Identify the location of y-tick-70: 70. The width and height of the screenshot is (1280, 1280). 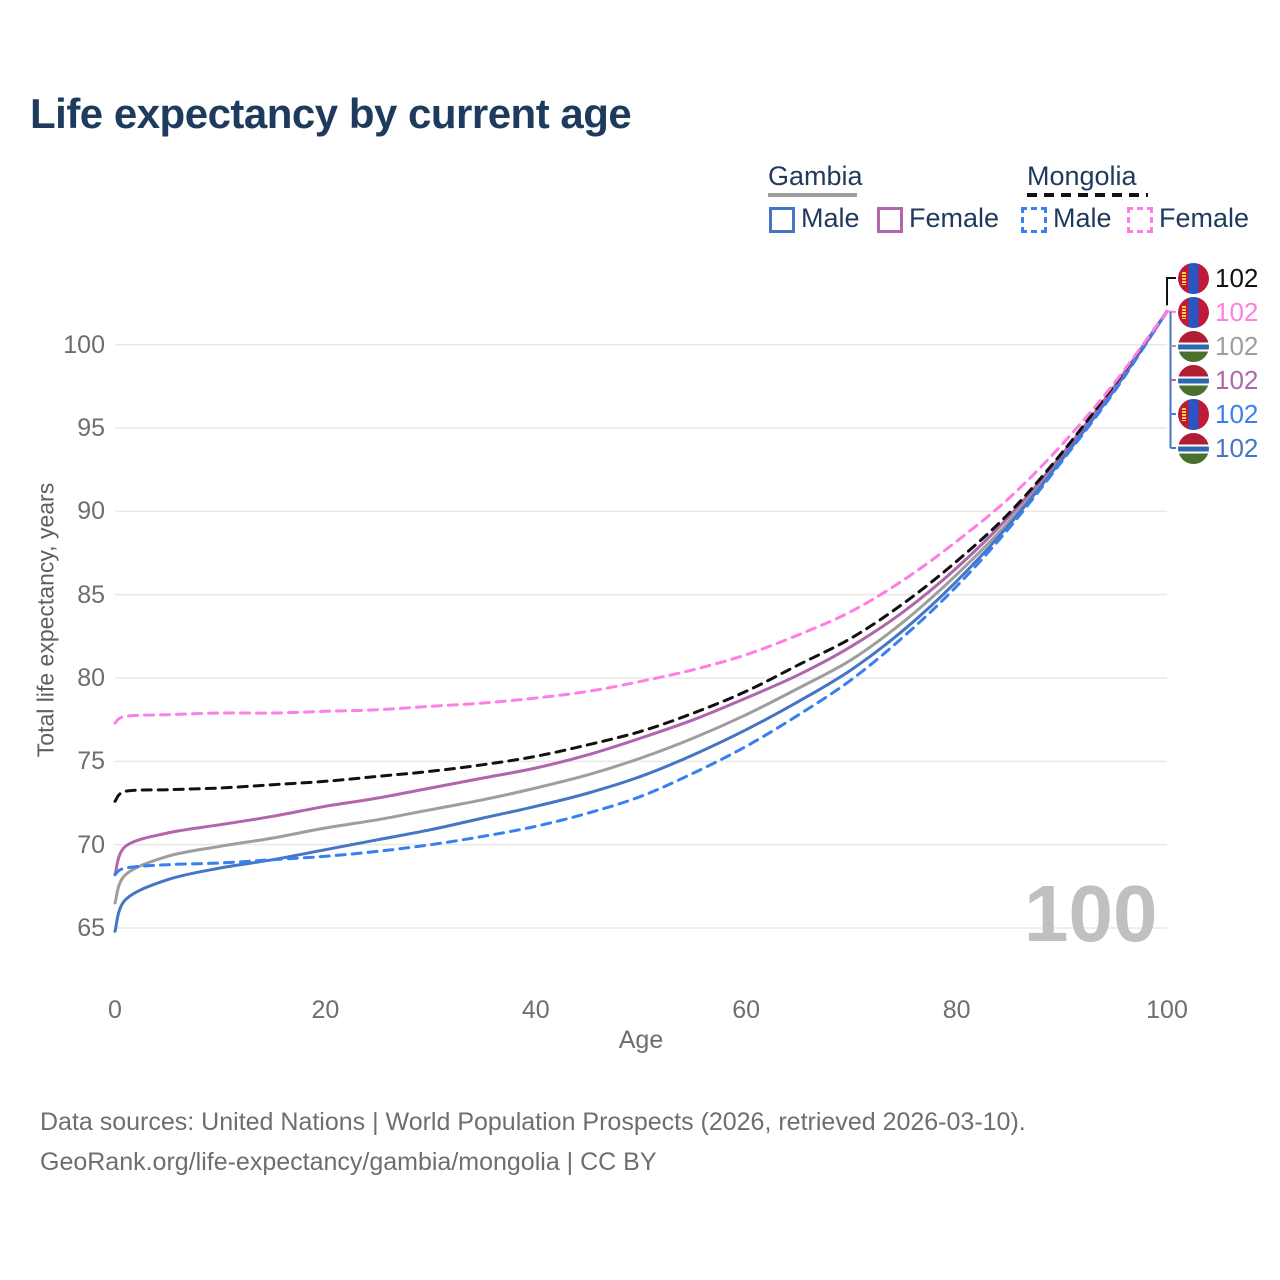
(91, 844).